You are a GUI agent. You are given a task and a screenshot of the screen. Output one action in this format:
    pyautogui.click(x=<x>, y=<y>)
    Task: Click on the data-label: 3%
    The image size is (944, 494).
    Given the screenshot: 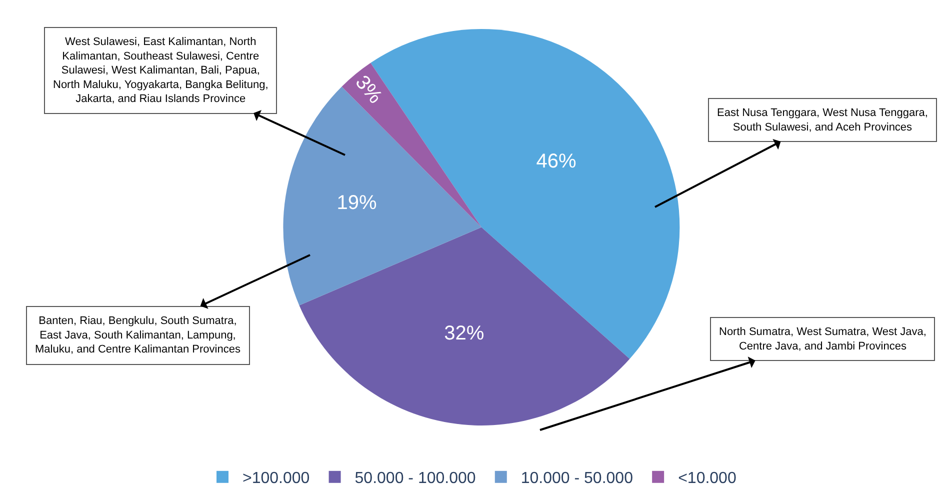 What is the action you would take?
    pyautogui.click(x=368, y=90)
    